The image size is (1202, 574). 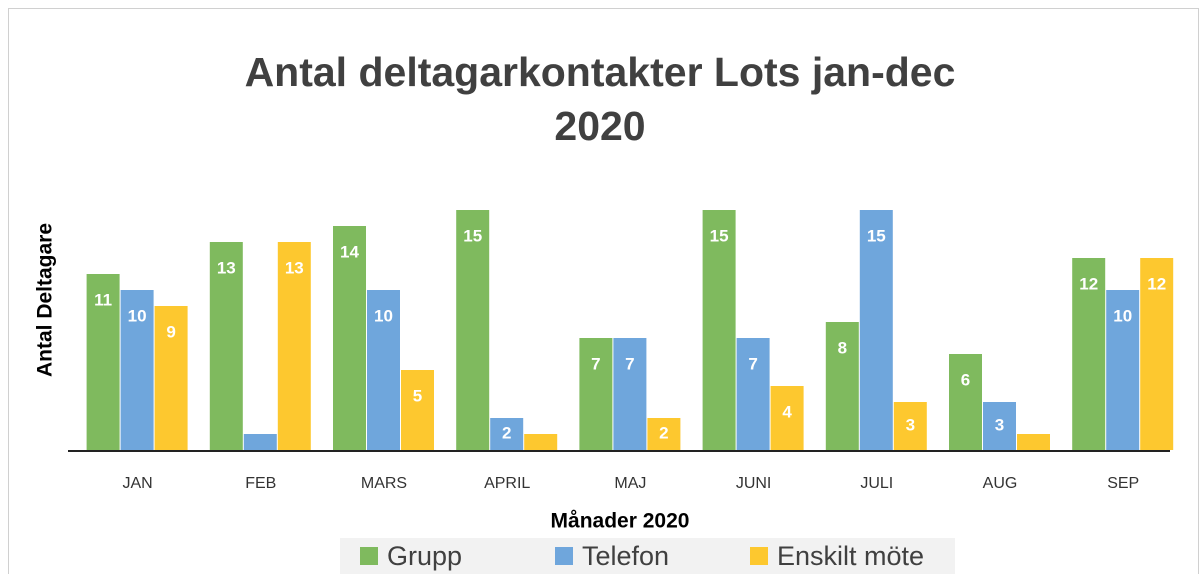 What do you see at coordinates (1000, 483) in the screenshot?
I see `x-tick-label: AUG` at bounding box center [1000, 483].